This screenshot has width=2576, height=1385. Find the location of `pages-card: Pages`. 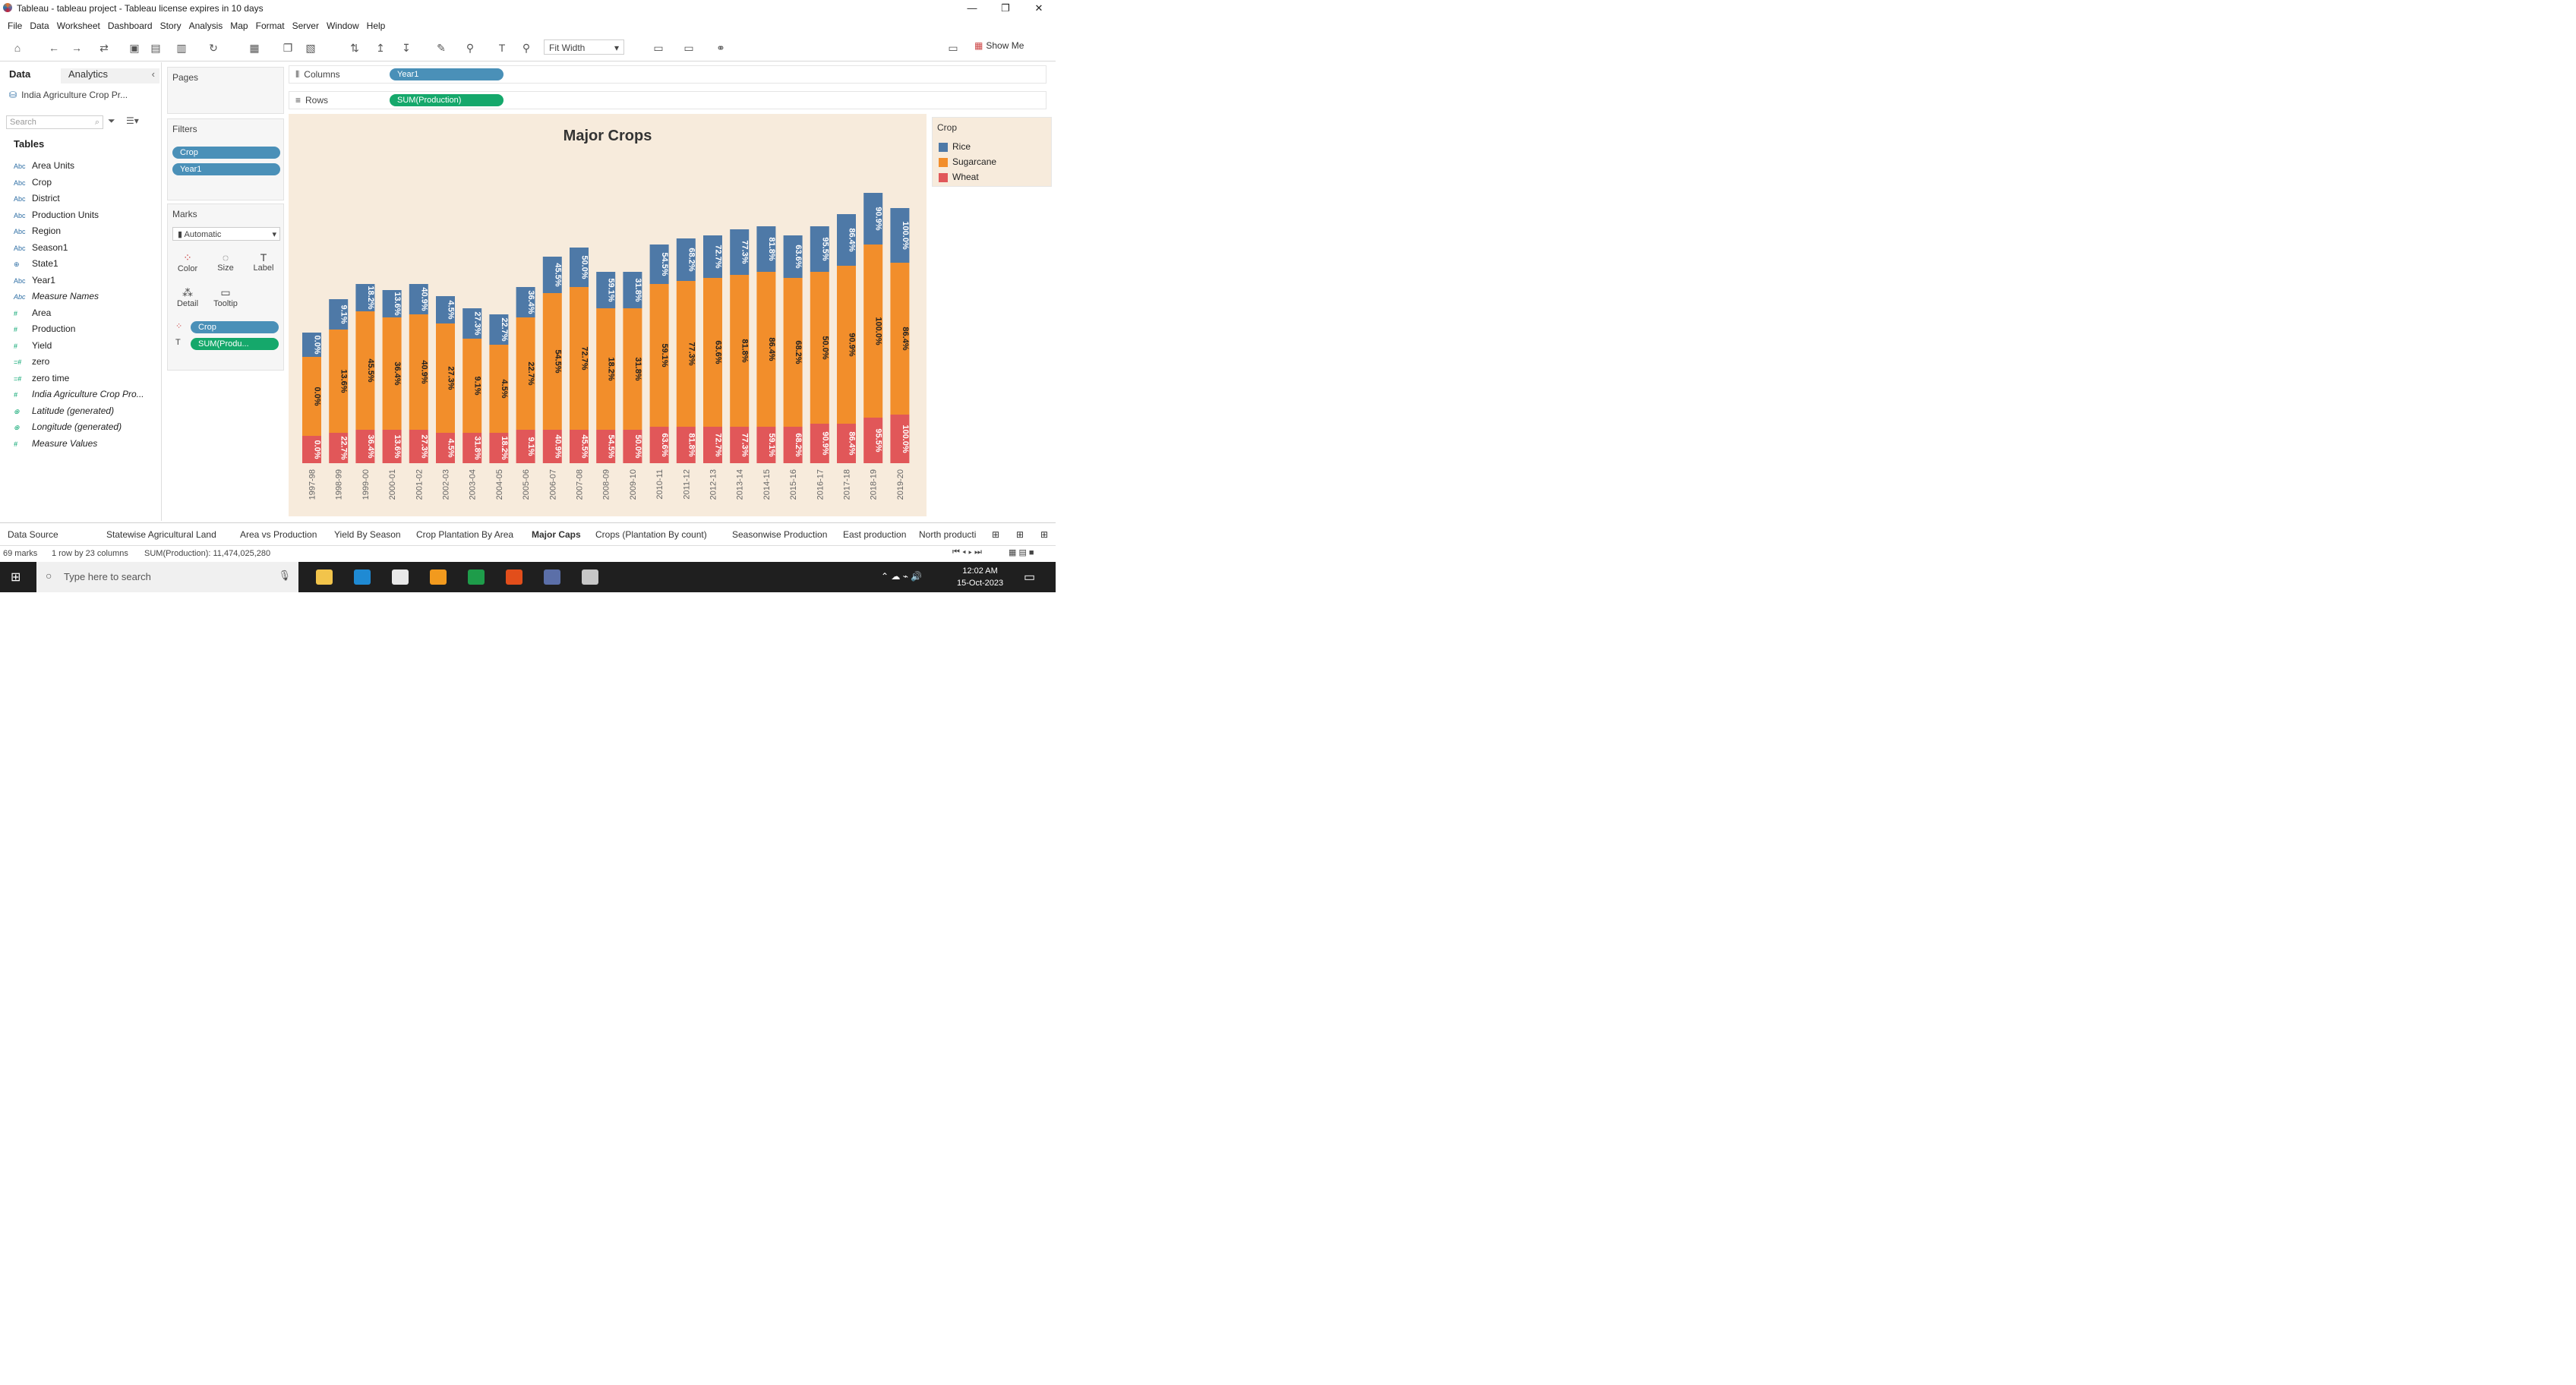

pages-card: Pages is located at coordinates (225, 91).